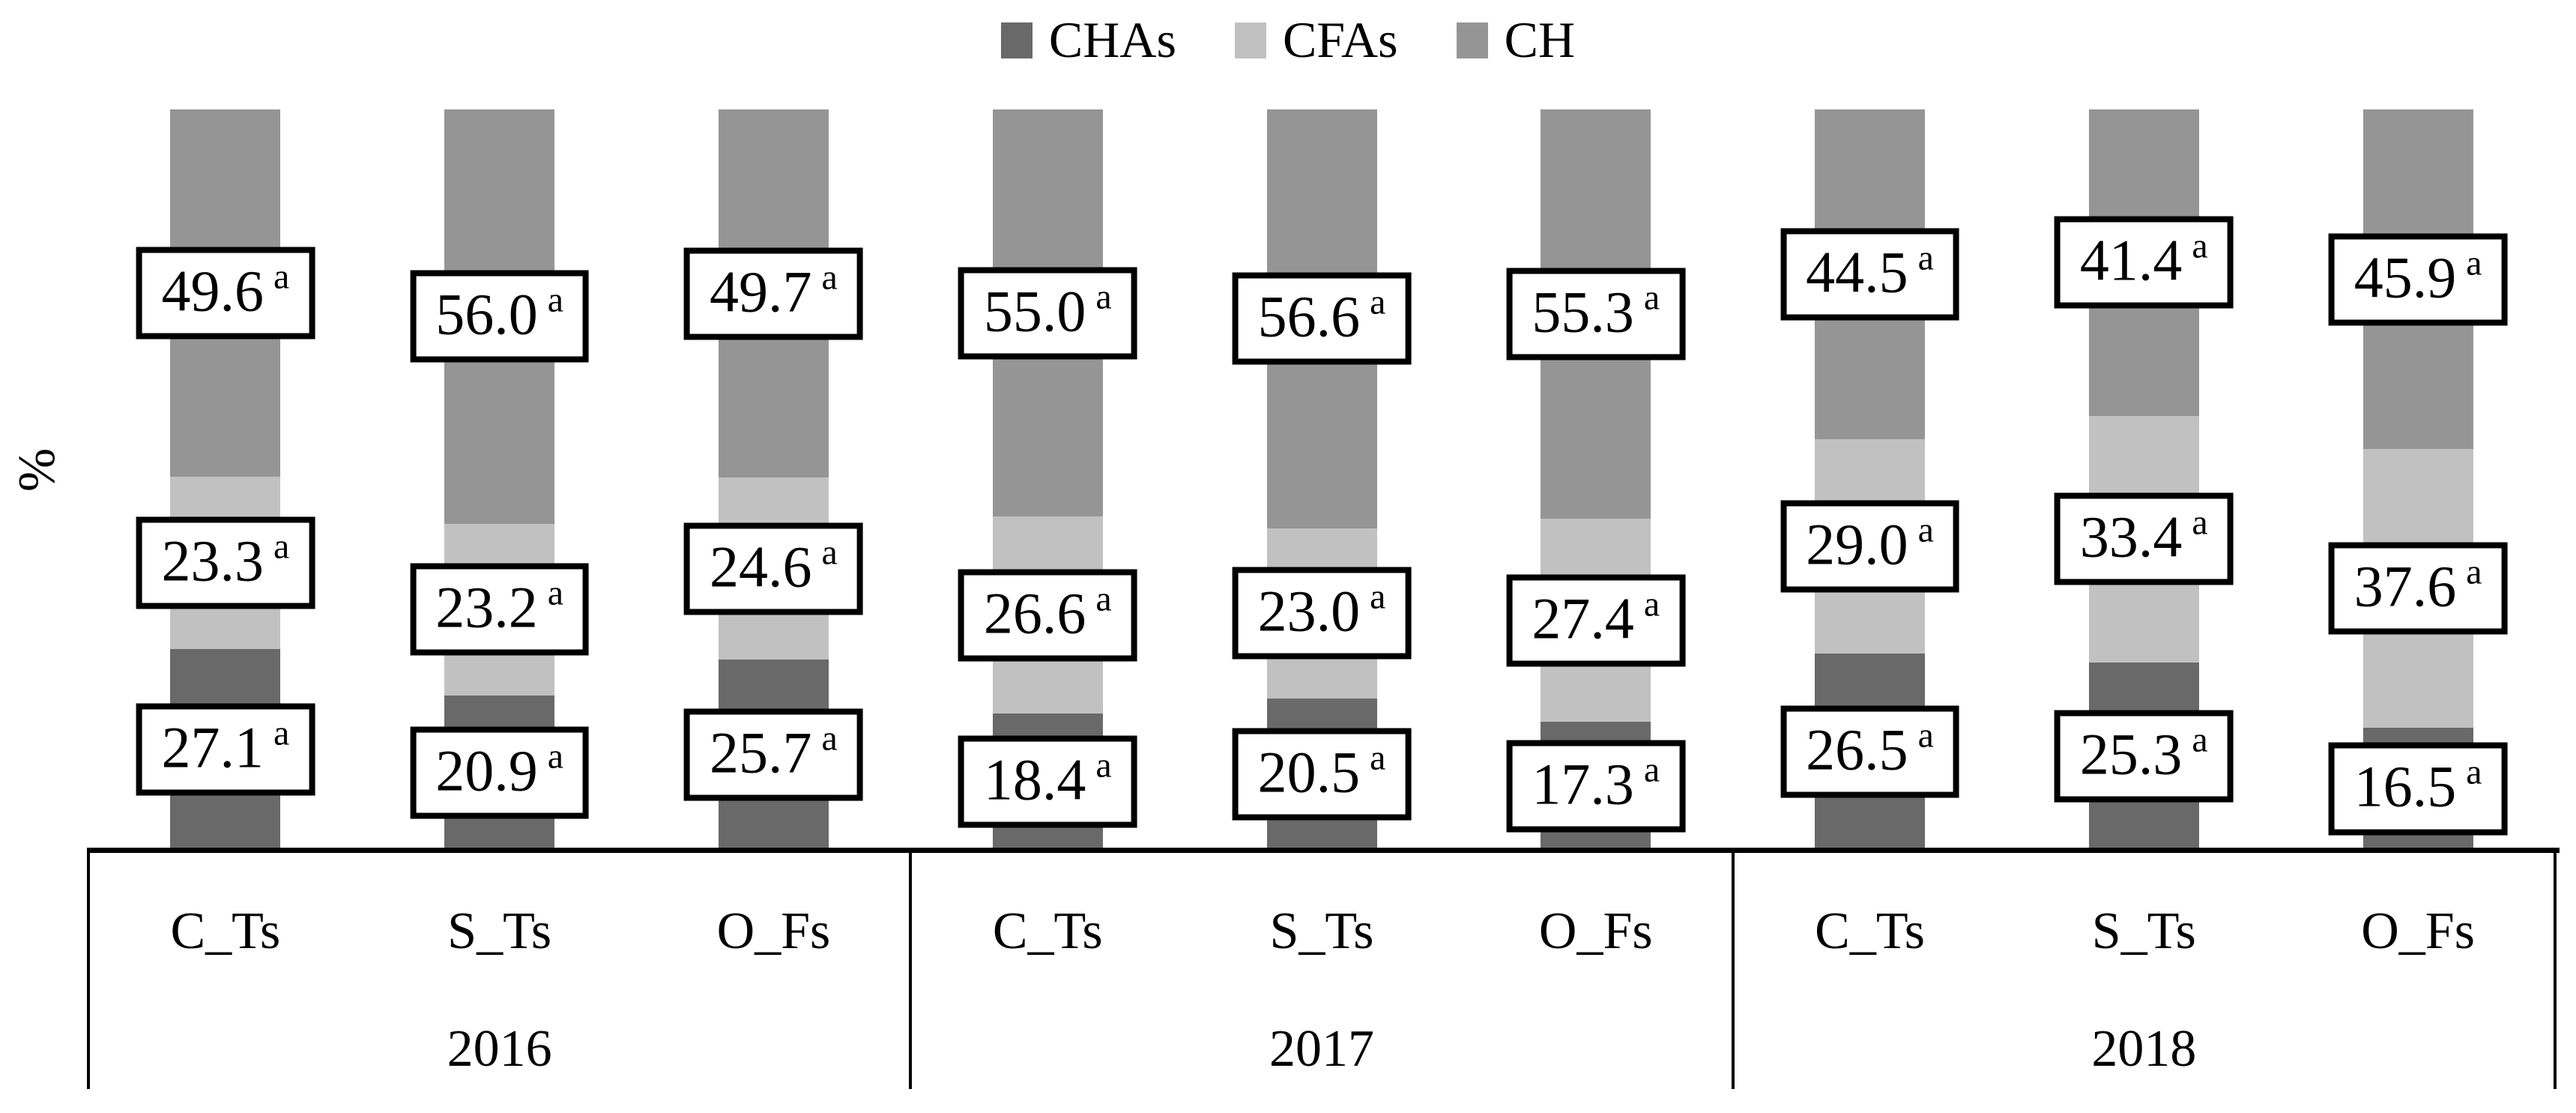  I want to click on data-label-value: 27.4, so click(1583, 618).